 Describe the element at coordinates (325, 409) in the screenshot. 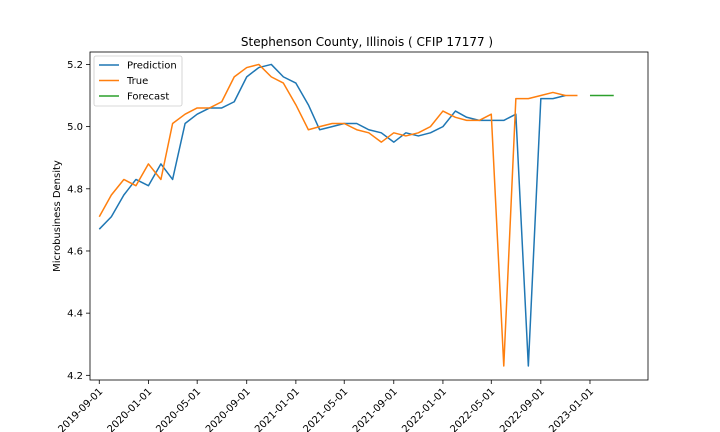

I see `x-tick-label: 2021-05-01` at that location.